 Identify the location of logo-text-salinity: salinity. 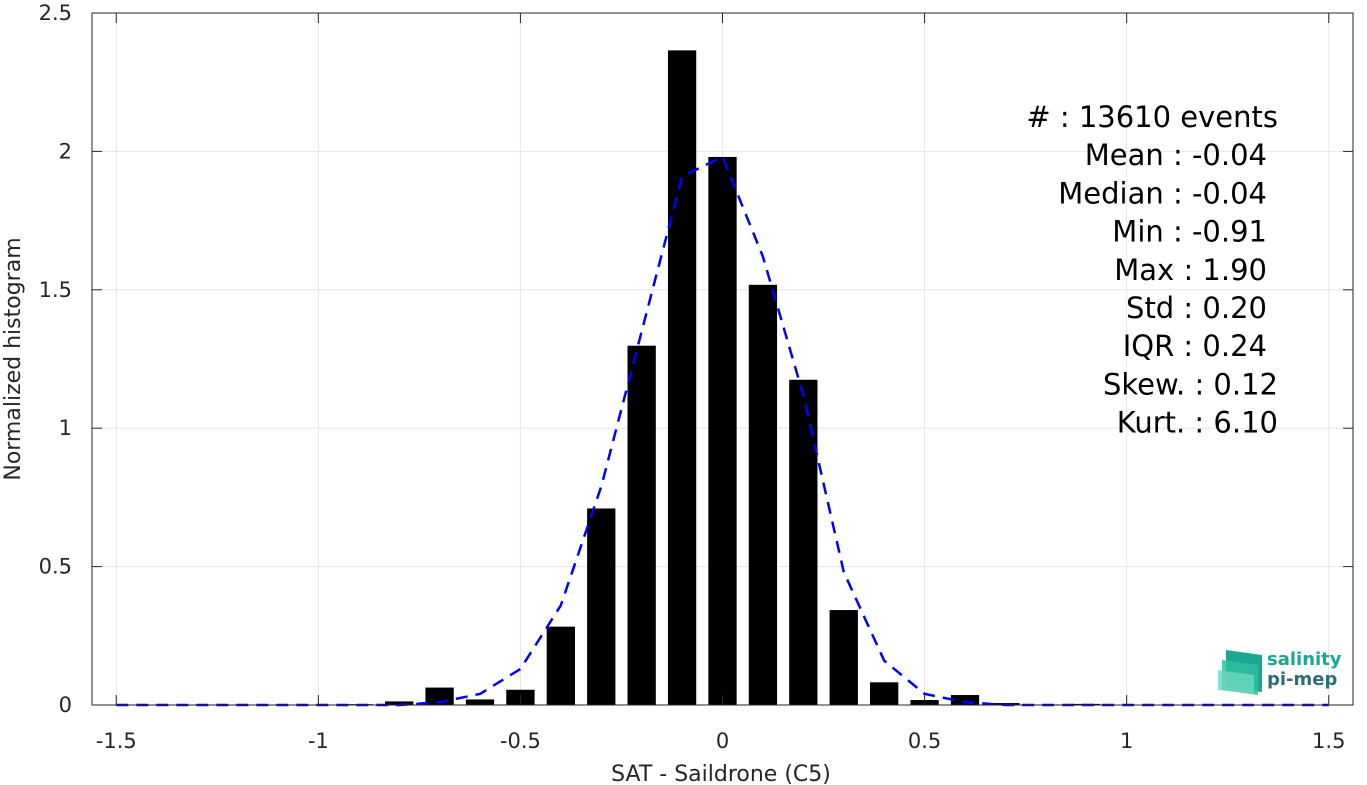
(1304, 659).